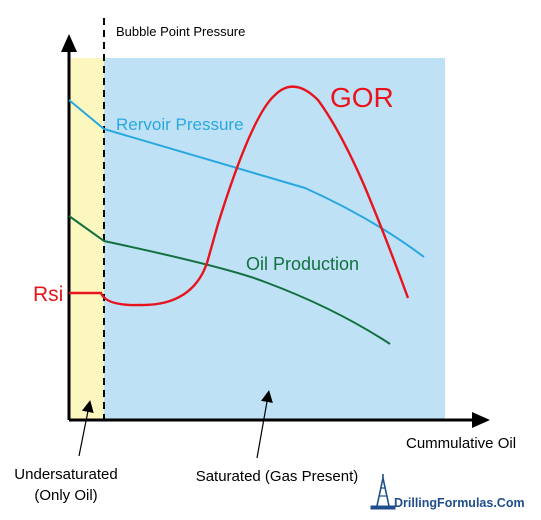 This screenshot has width=541, height=520. What do you see at coordinates (180, 31) in the screenshot?
I see `bubble-point-label: Bubble Point Pressure` at bounding box center [180, 31].